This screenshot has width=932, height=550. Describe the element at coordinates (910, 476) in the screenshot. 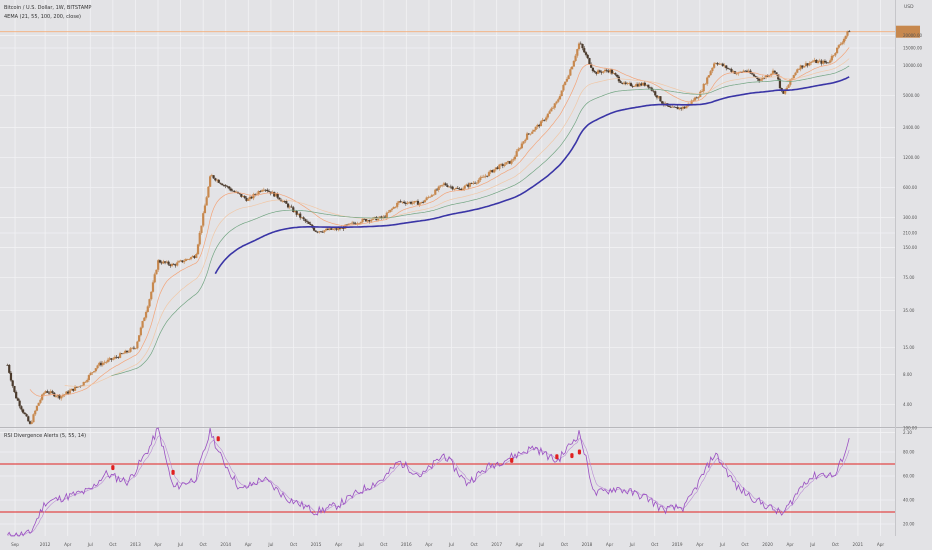

I see `rsi-axis: 100.00 80.00 60.00 40.00 20.00` at that location.